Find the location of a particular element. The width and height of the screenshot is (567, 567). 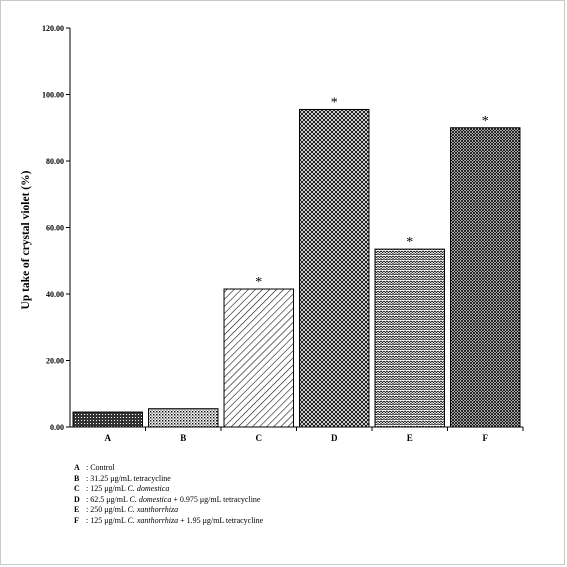

y-tick-label: 40.00 is located at coordinates (55, 294).